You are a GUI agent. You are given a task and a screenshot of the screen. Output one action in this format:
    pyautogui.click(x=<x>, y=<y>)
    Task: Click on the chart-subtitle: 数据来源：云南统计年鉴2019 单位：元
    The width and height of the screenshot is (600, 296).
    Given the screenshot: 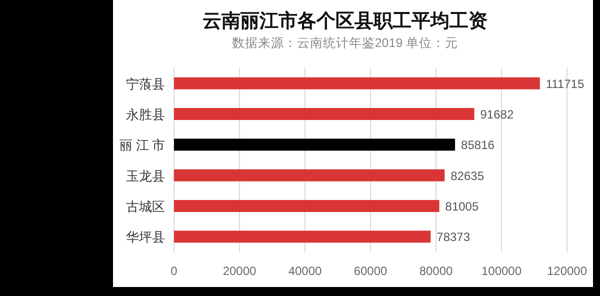 What is the action you would take?
    pyautogui.click(x=345, y=43)
    